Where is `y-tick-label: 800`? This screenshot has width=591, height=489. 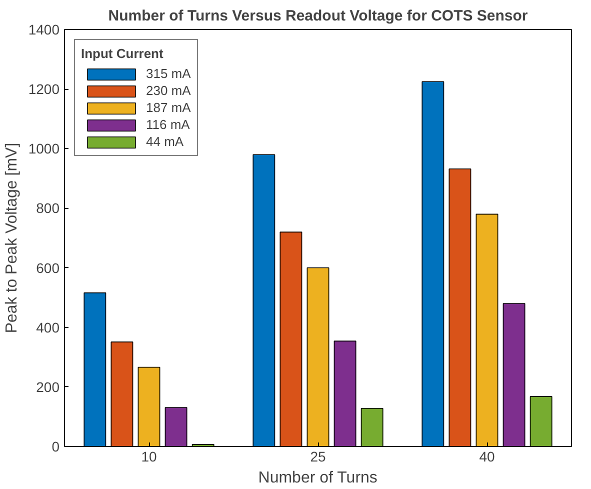
y-tick-label: 800 is located at coordinates (48, 208).